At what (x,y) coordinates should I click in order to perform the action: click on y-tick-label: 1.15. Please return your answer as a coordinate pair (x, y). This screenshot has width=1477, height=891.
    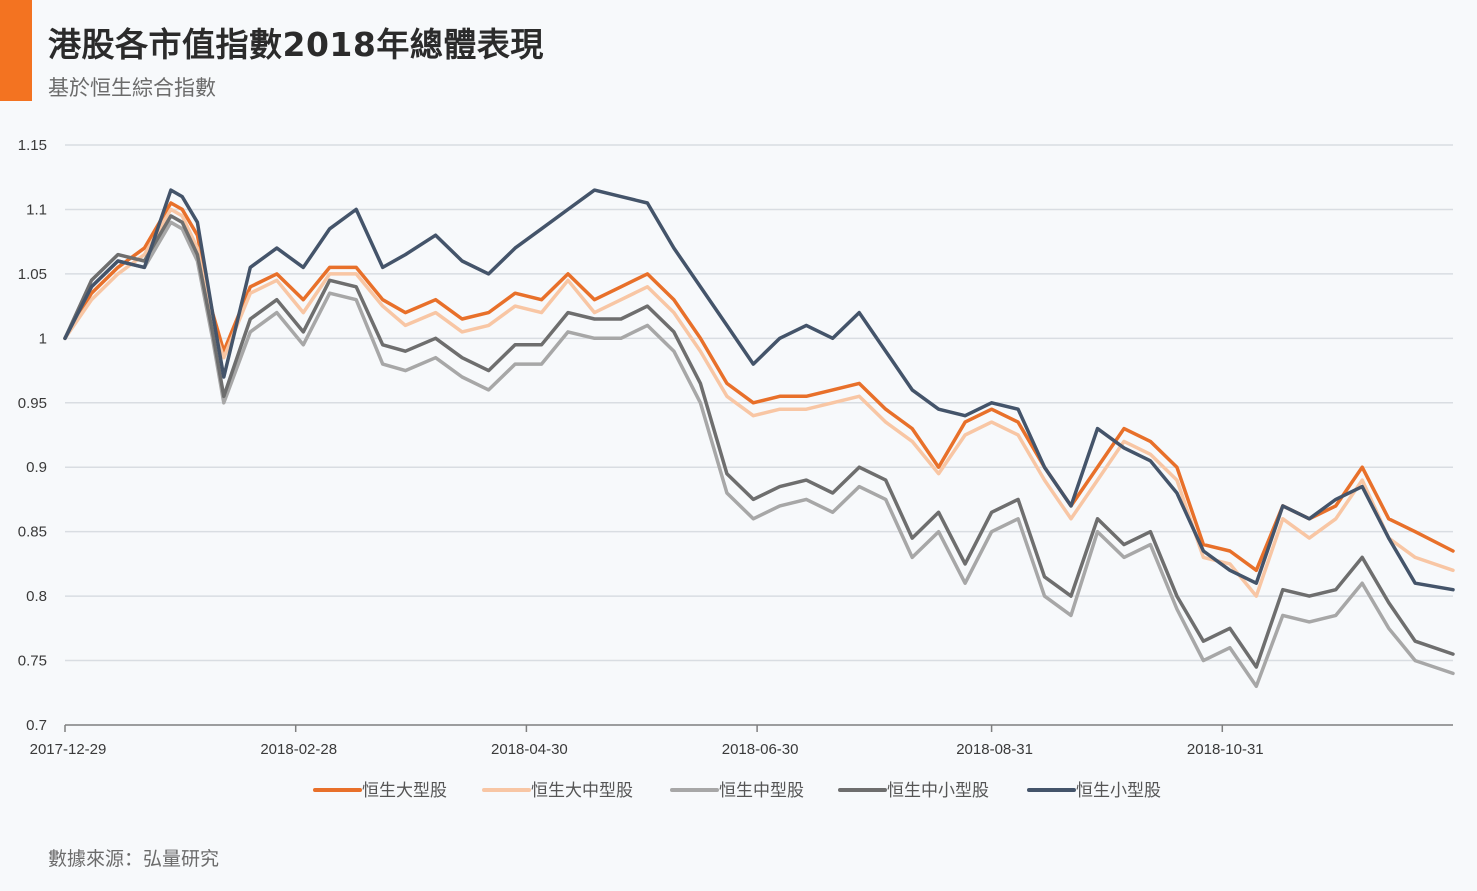
    Looking at the image, I should click on (32, 145).